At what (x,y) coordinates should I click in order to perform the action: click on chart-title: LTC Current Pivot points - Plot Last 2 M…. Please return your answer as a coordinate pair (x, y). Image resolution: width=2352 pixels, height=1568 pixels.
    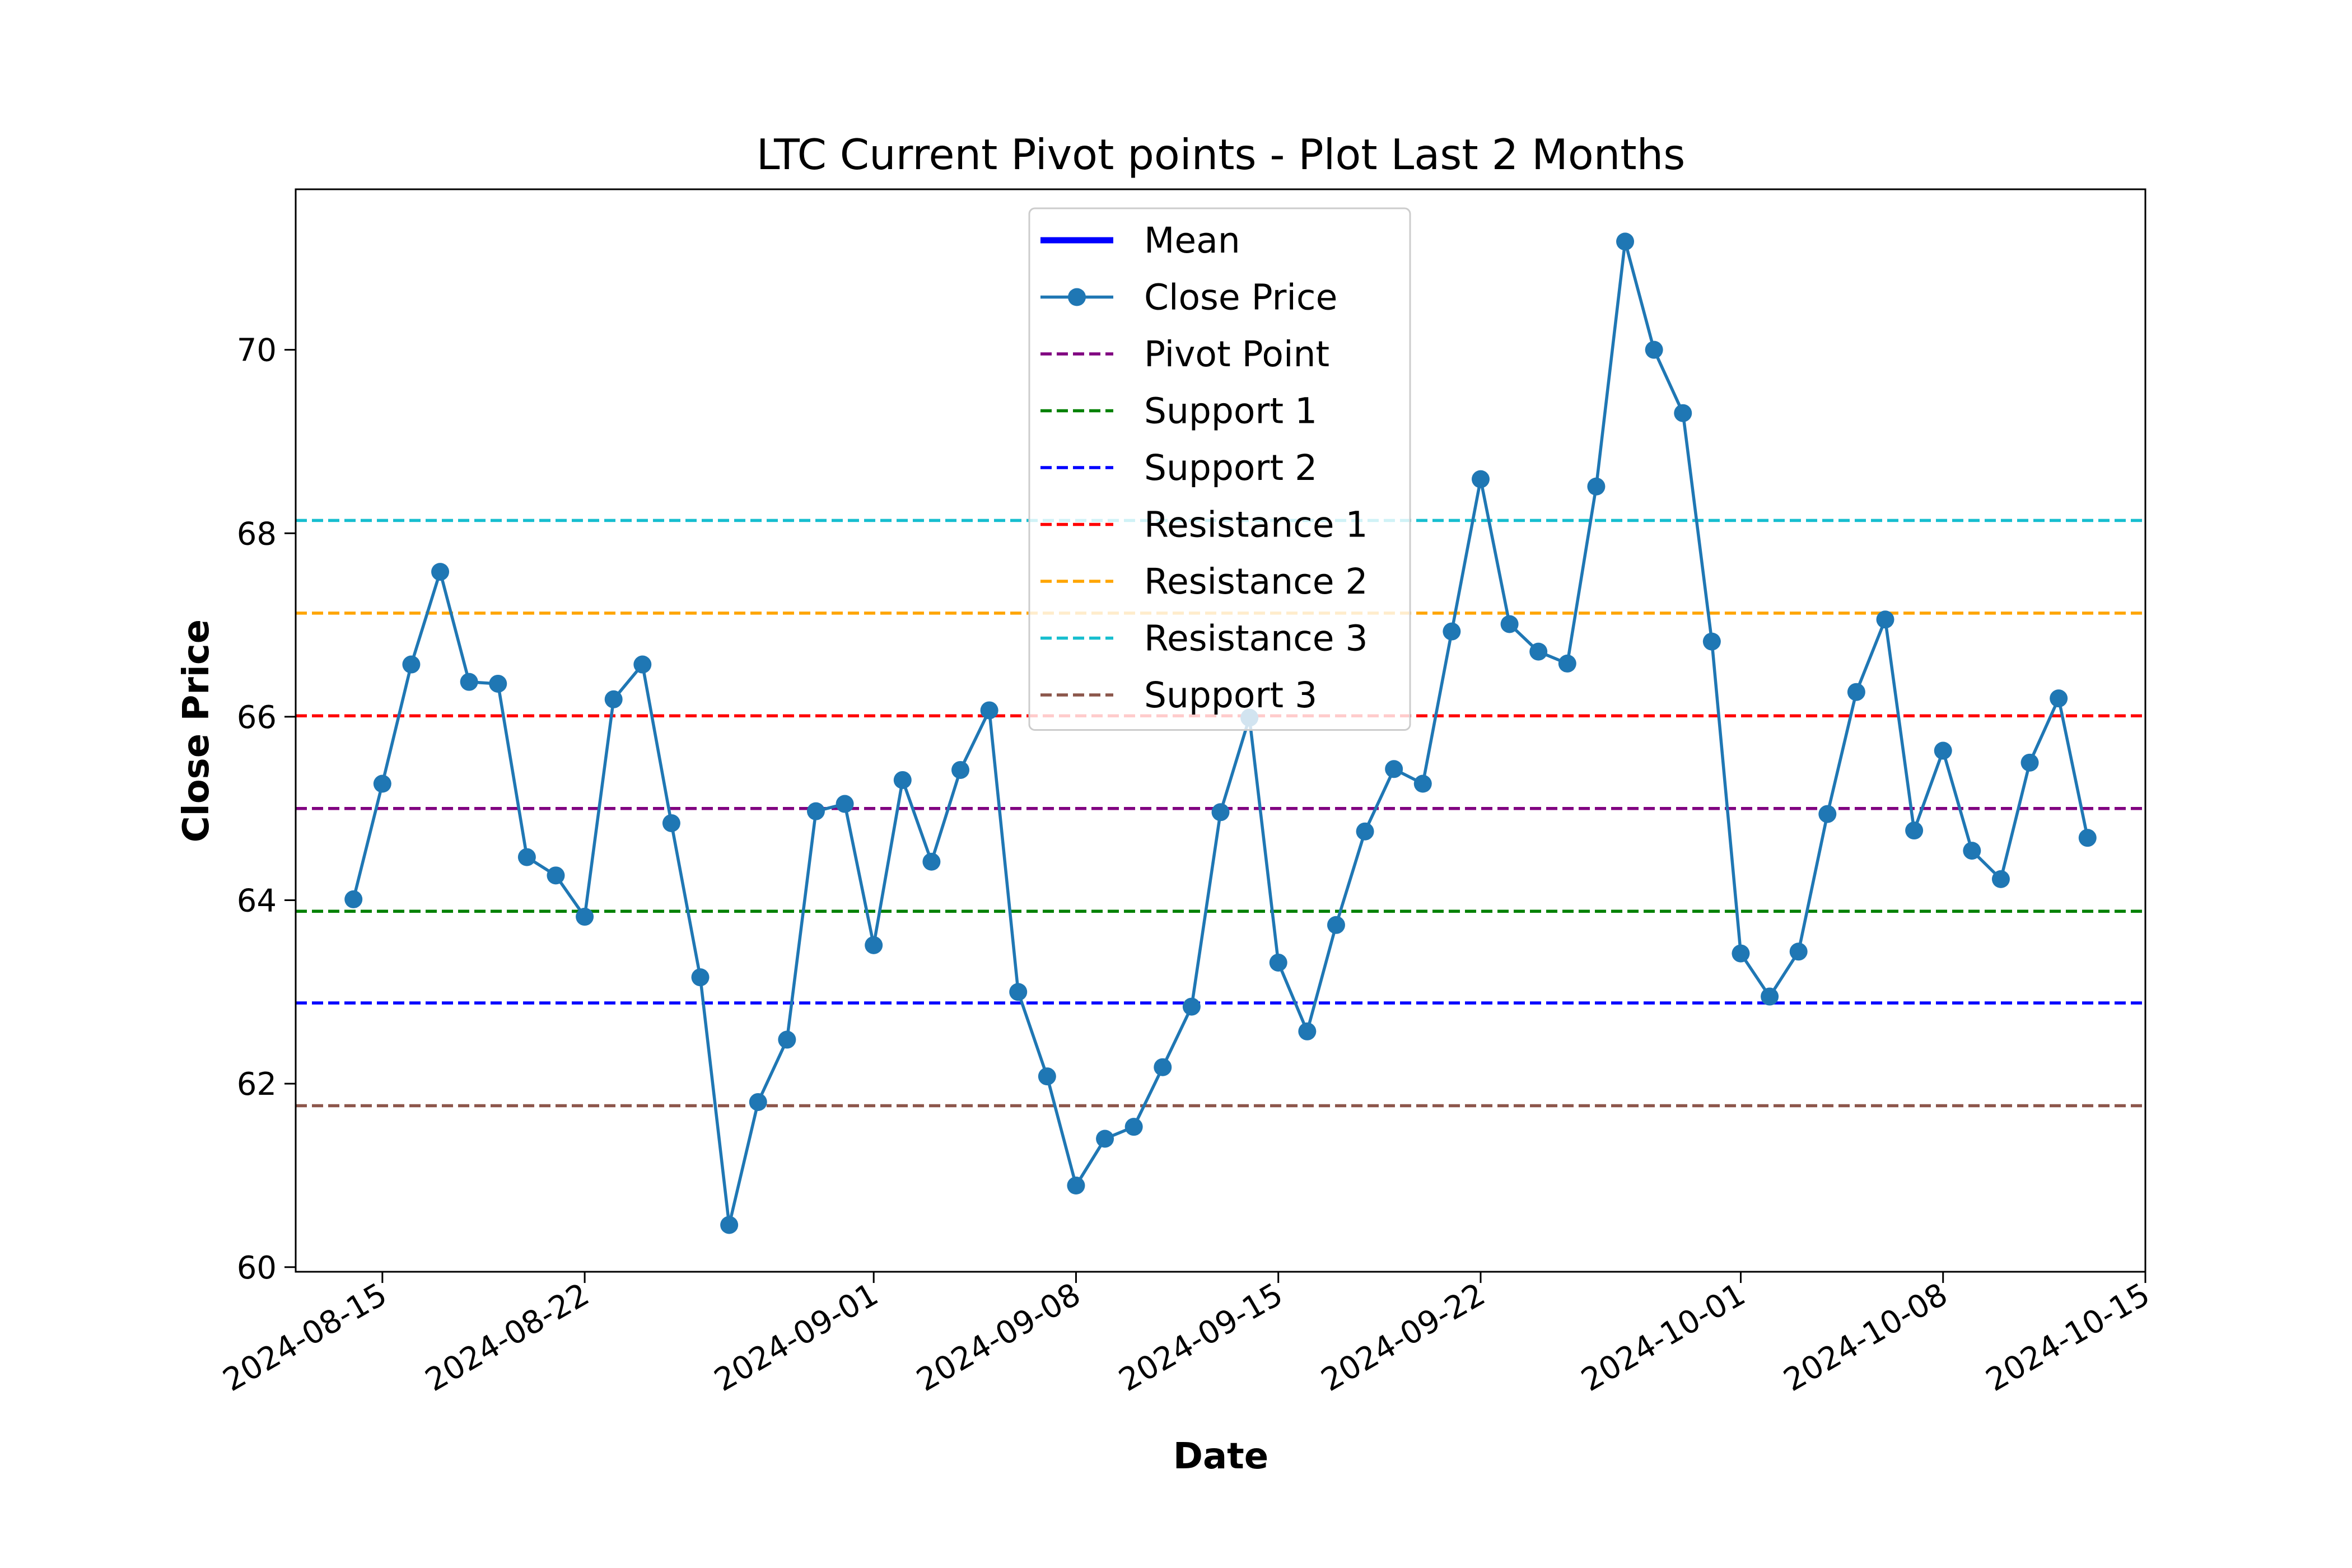
    Looking at the image, I should click on (1222, 155).